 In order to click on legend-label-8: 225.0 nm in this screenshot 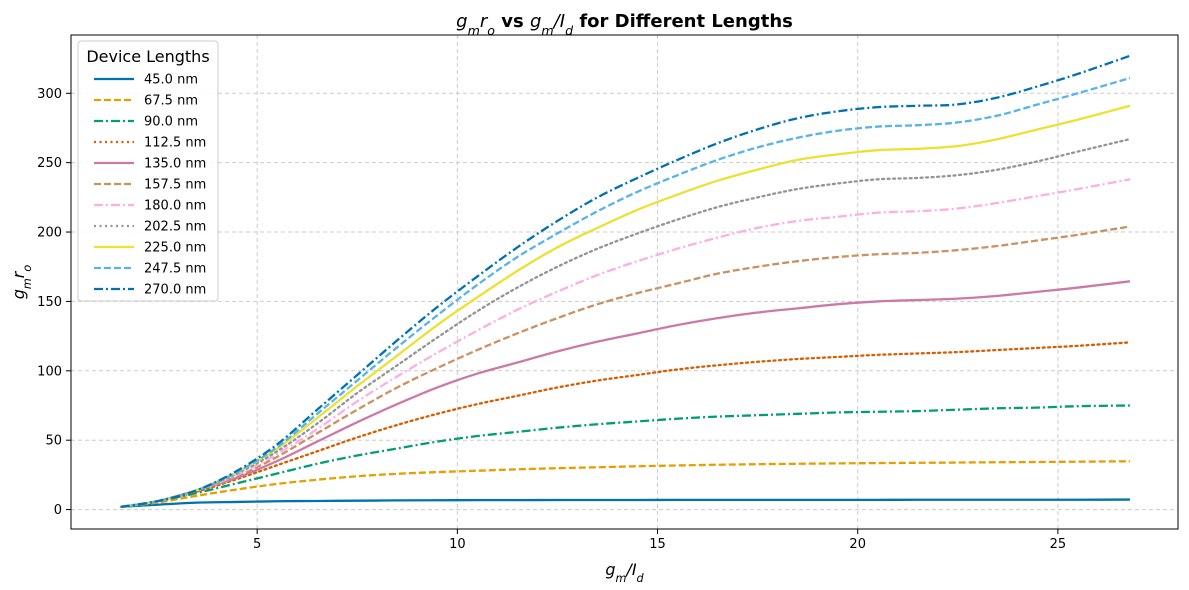, I will do `click(175, 248)`.